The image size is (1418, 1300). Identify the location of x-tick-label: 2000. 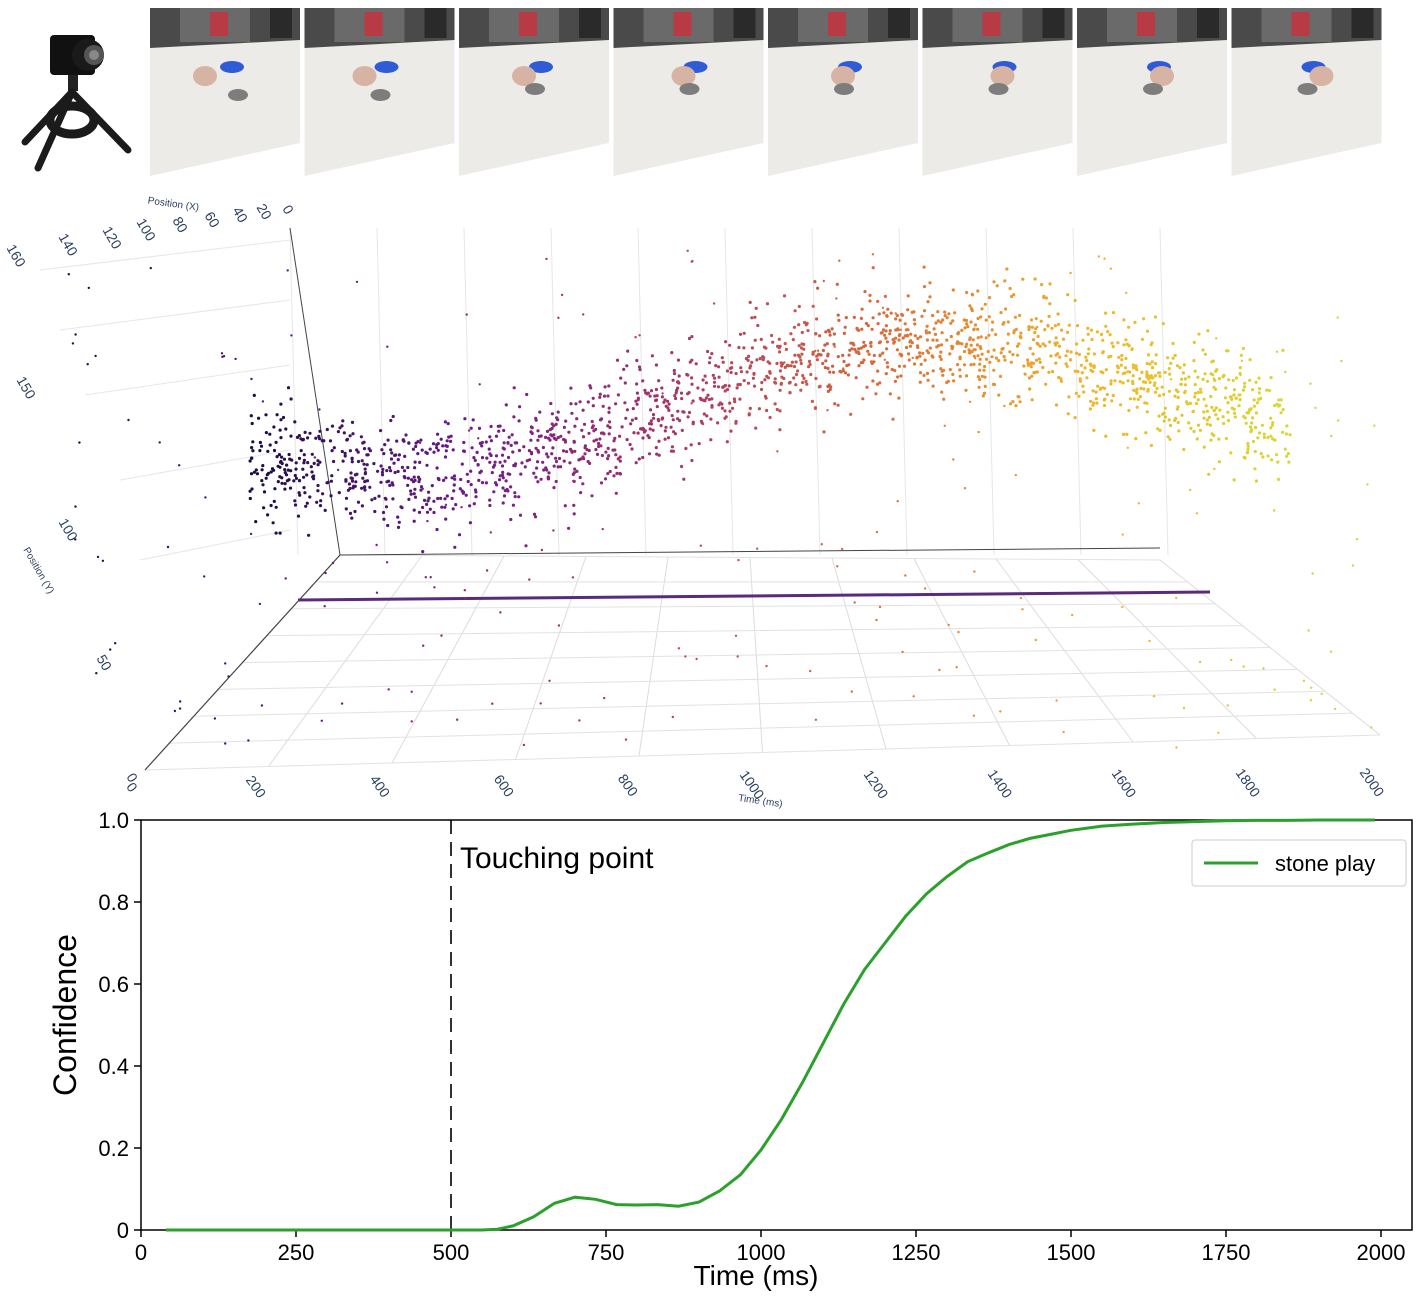
(1381, 1252).